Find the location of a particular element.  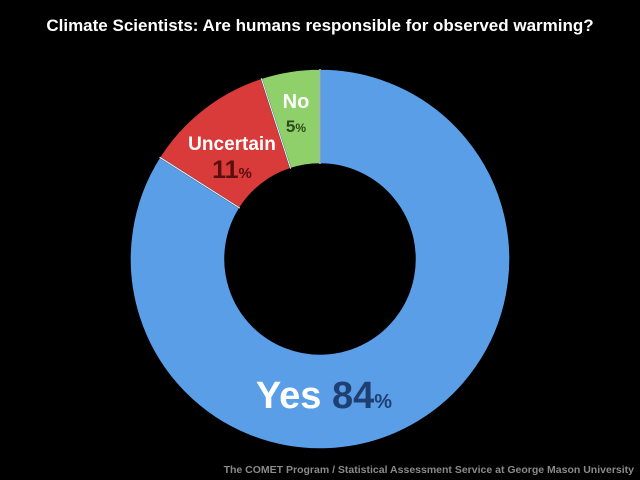

data-label-yes: Yes 84% is located at coordinates (324, 396).